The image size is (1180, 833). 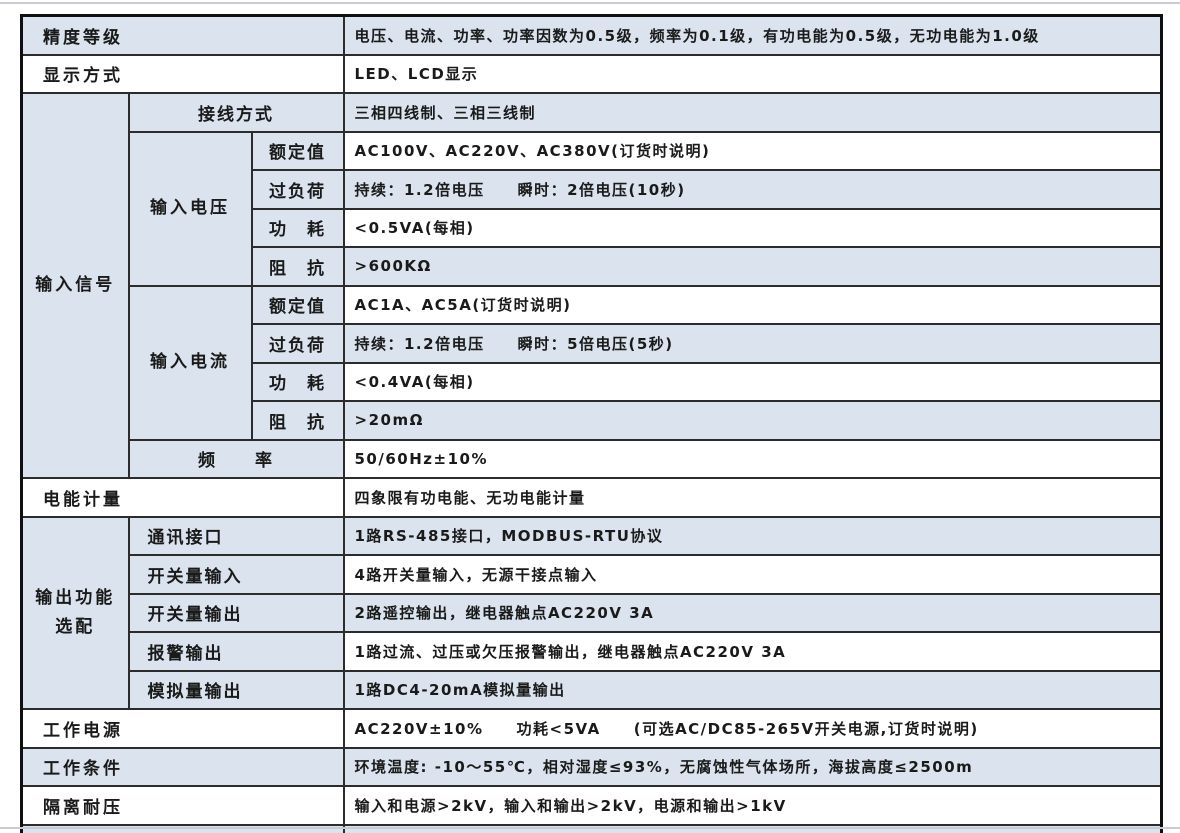 I want to click on alarm-output-value: 1路过流、过压或欠压报警输出，继电器触点AC220V 3A, so click(x=752, y=651).